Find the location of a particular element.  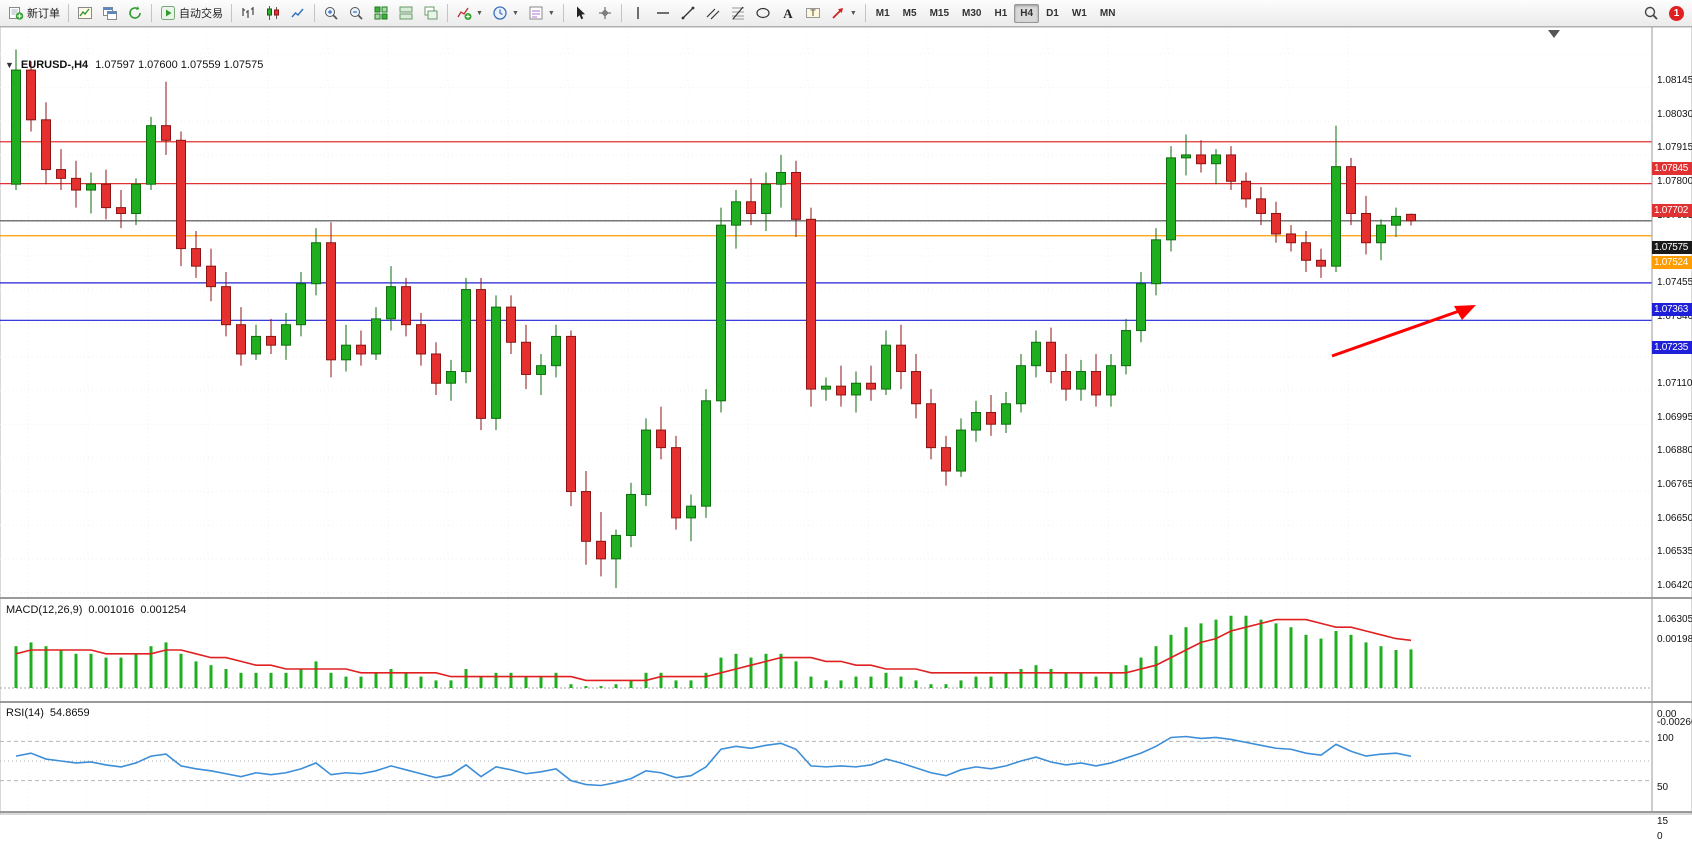

tile-windows-button is located at coordinates (381, 13).